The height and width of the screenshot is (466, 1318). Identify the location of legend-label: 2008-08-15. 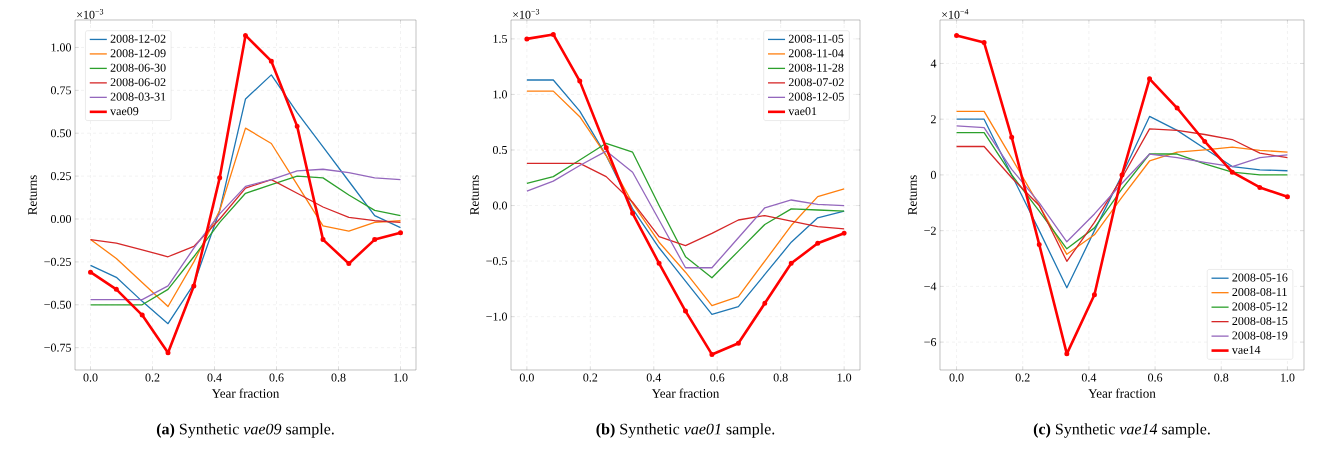
(1260, 320).